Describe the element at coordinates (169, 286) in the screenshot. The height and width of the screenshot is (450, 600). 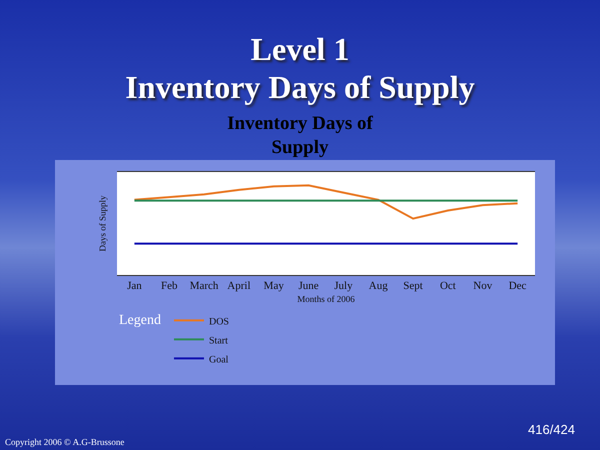
I see `x-tick-label: Feb` at that location.